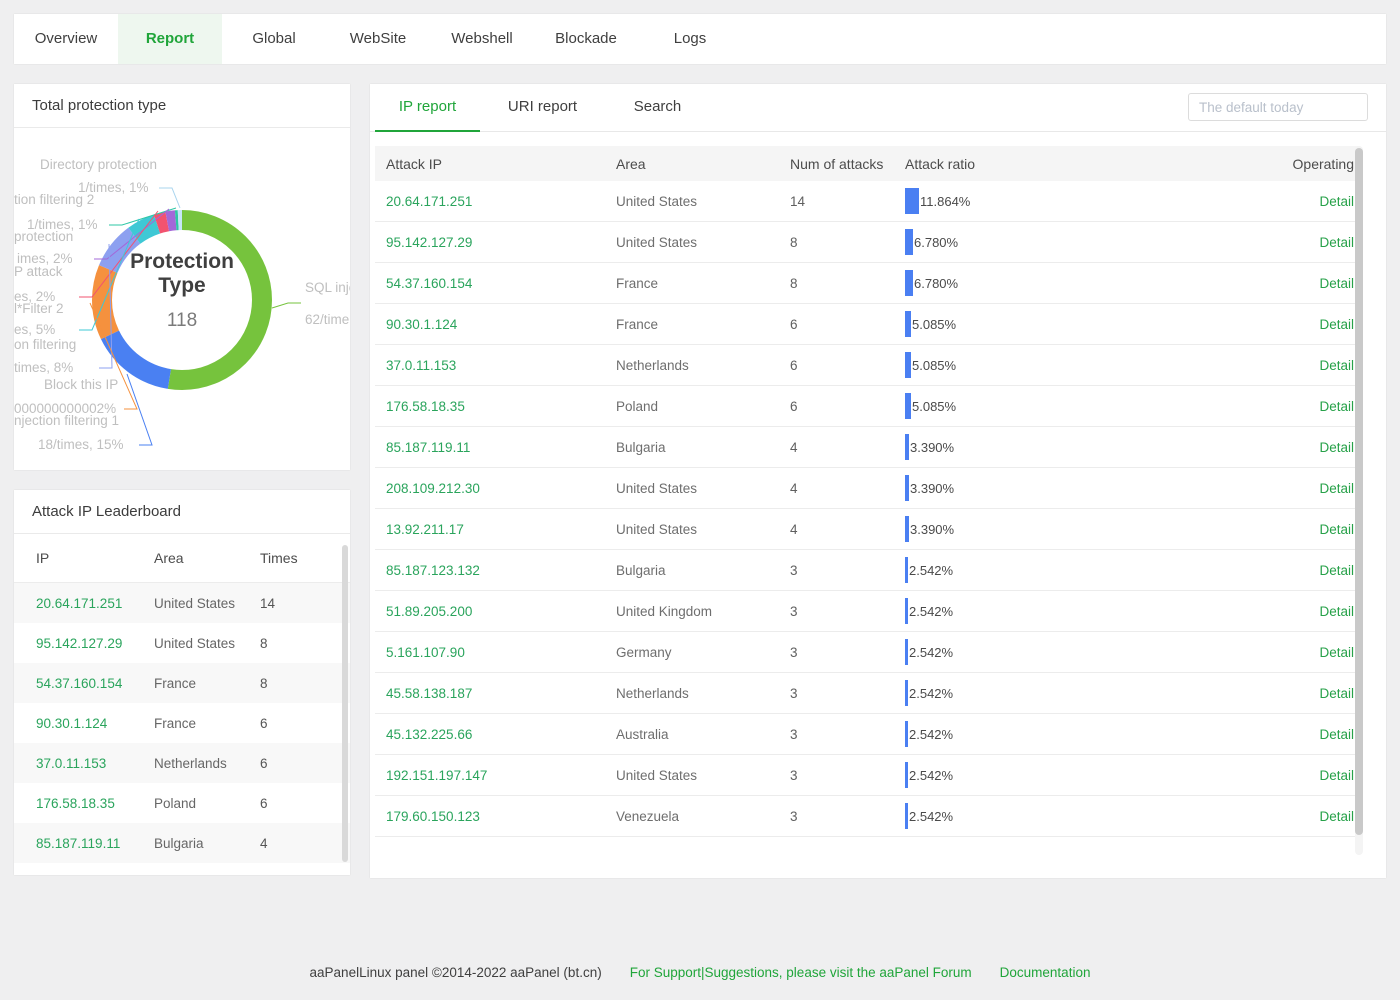 Image resolution: width=1400 pixels, height=1000 pixels. I want to click on attack-ip-link: 54.37.160.154, so click(429, 283).